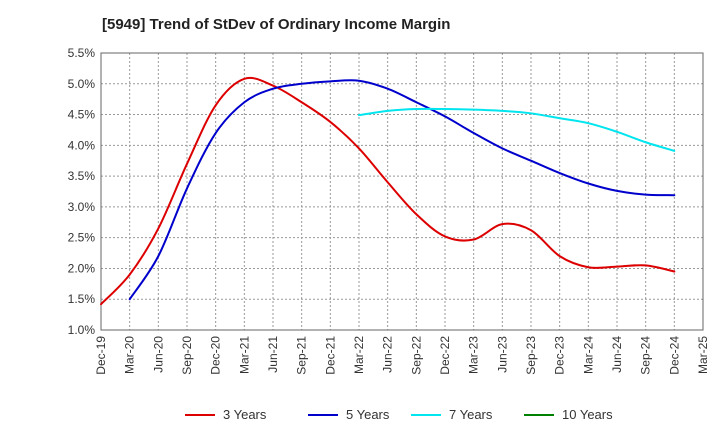 The image size is (720, 445). I want to click on series-line-7-years, so click(517, 129).